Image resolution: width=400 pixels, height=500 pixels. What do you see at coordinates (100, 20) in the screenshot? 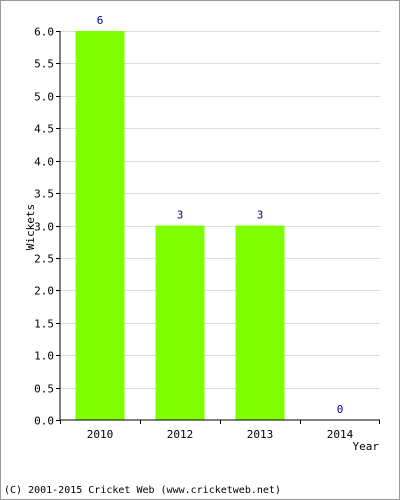
I see `data-label: 6` at bounding box center [100, 20].